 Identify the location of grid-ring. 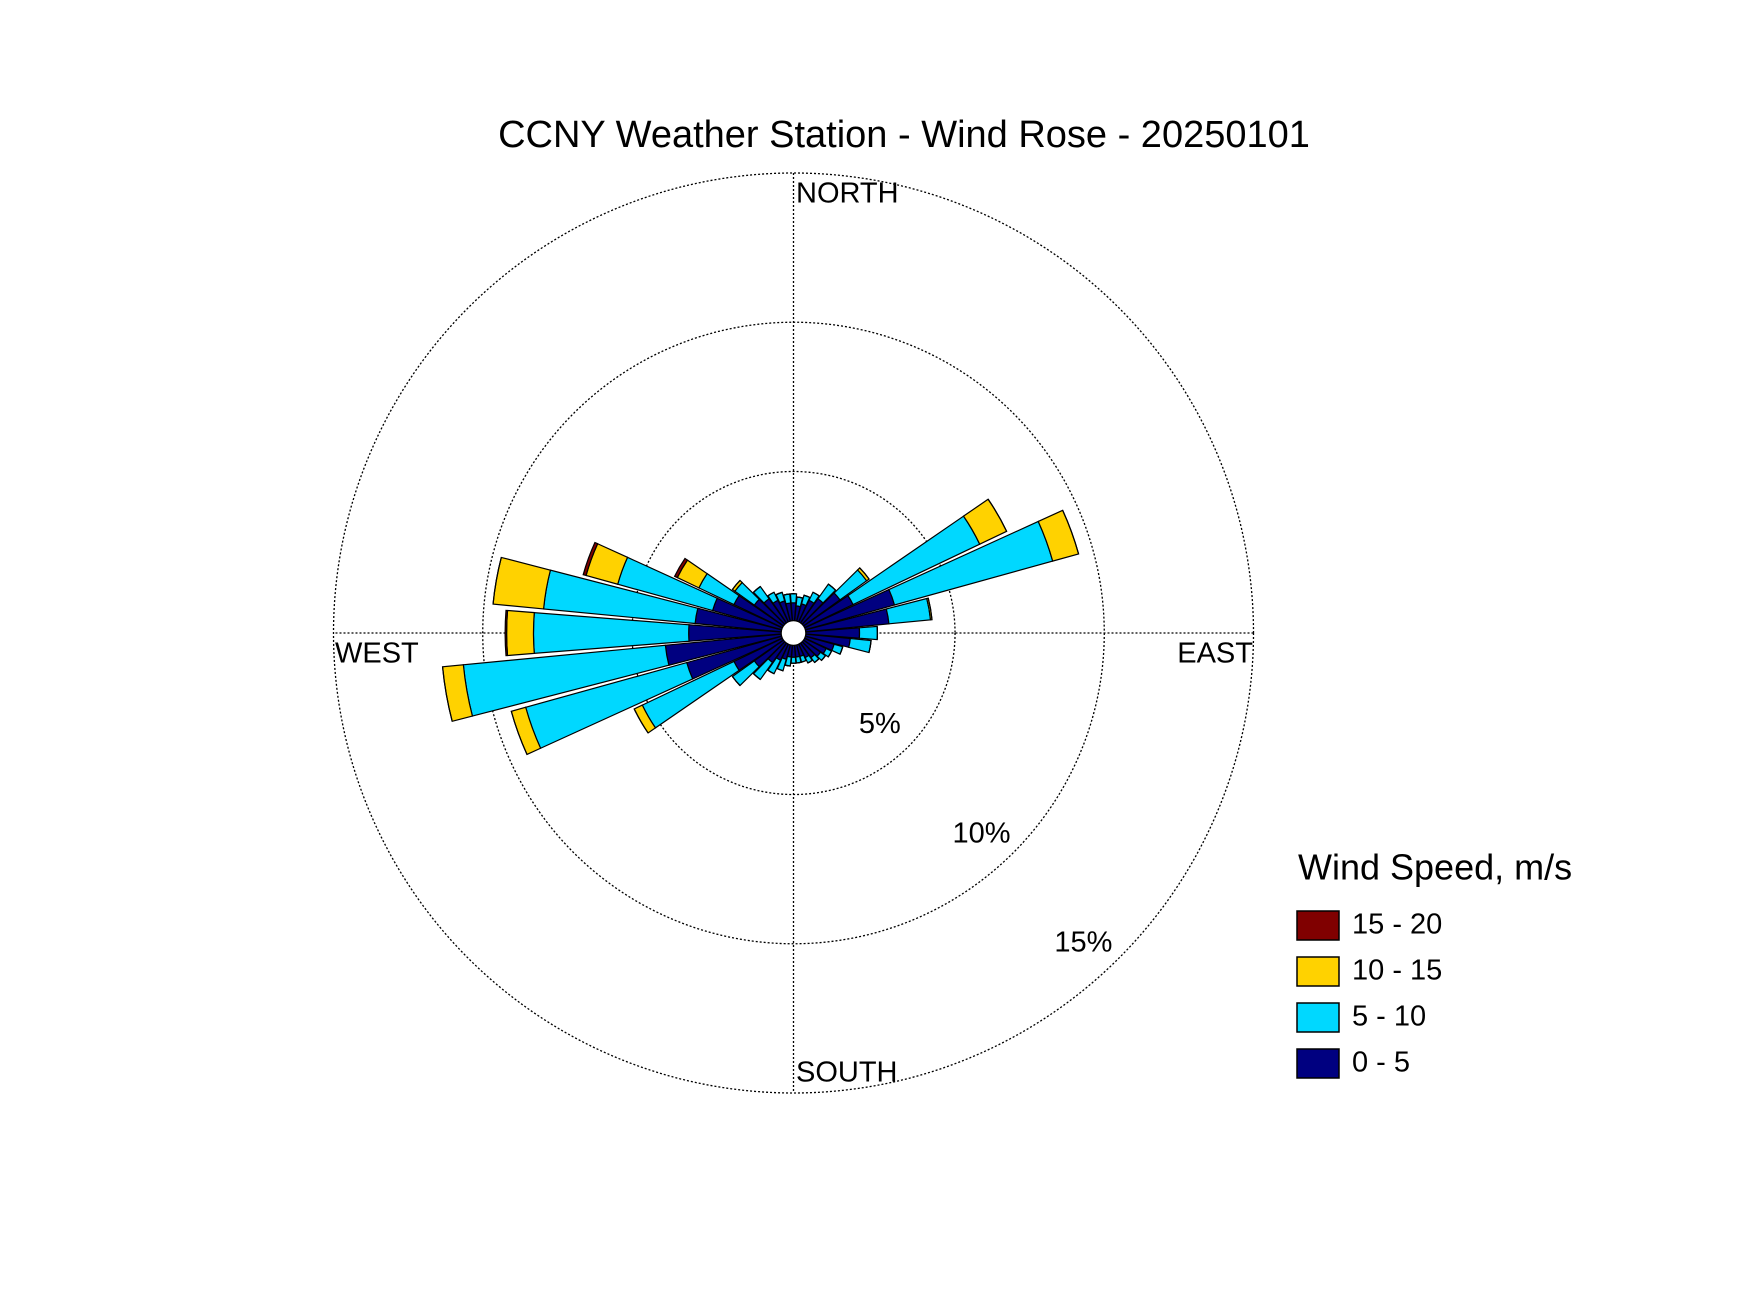
(793, 633).